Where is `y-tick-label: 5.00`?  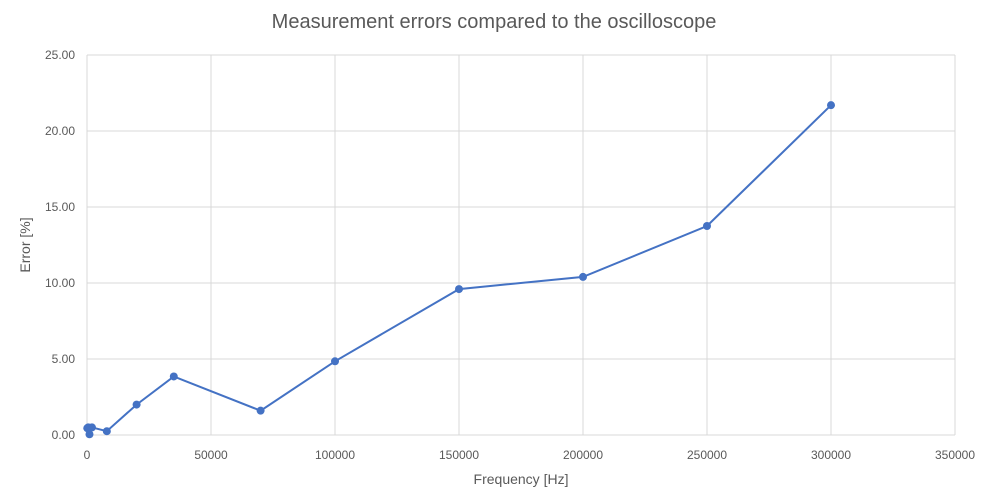
y-tick-label: 5.00 is located at coordinates (64, 359).